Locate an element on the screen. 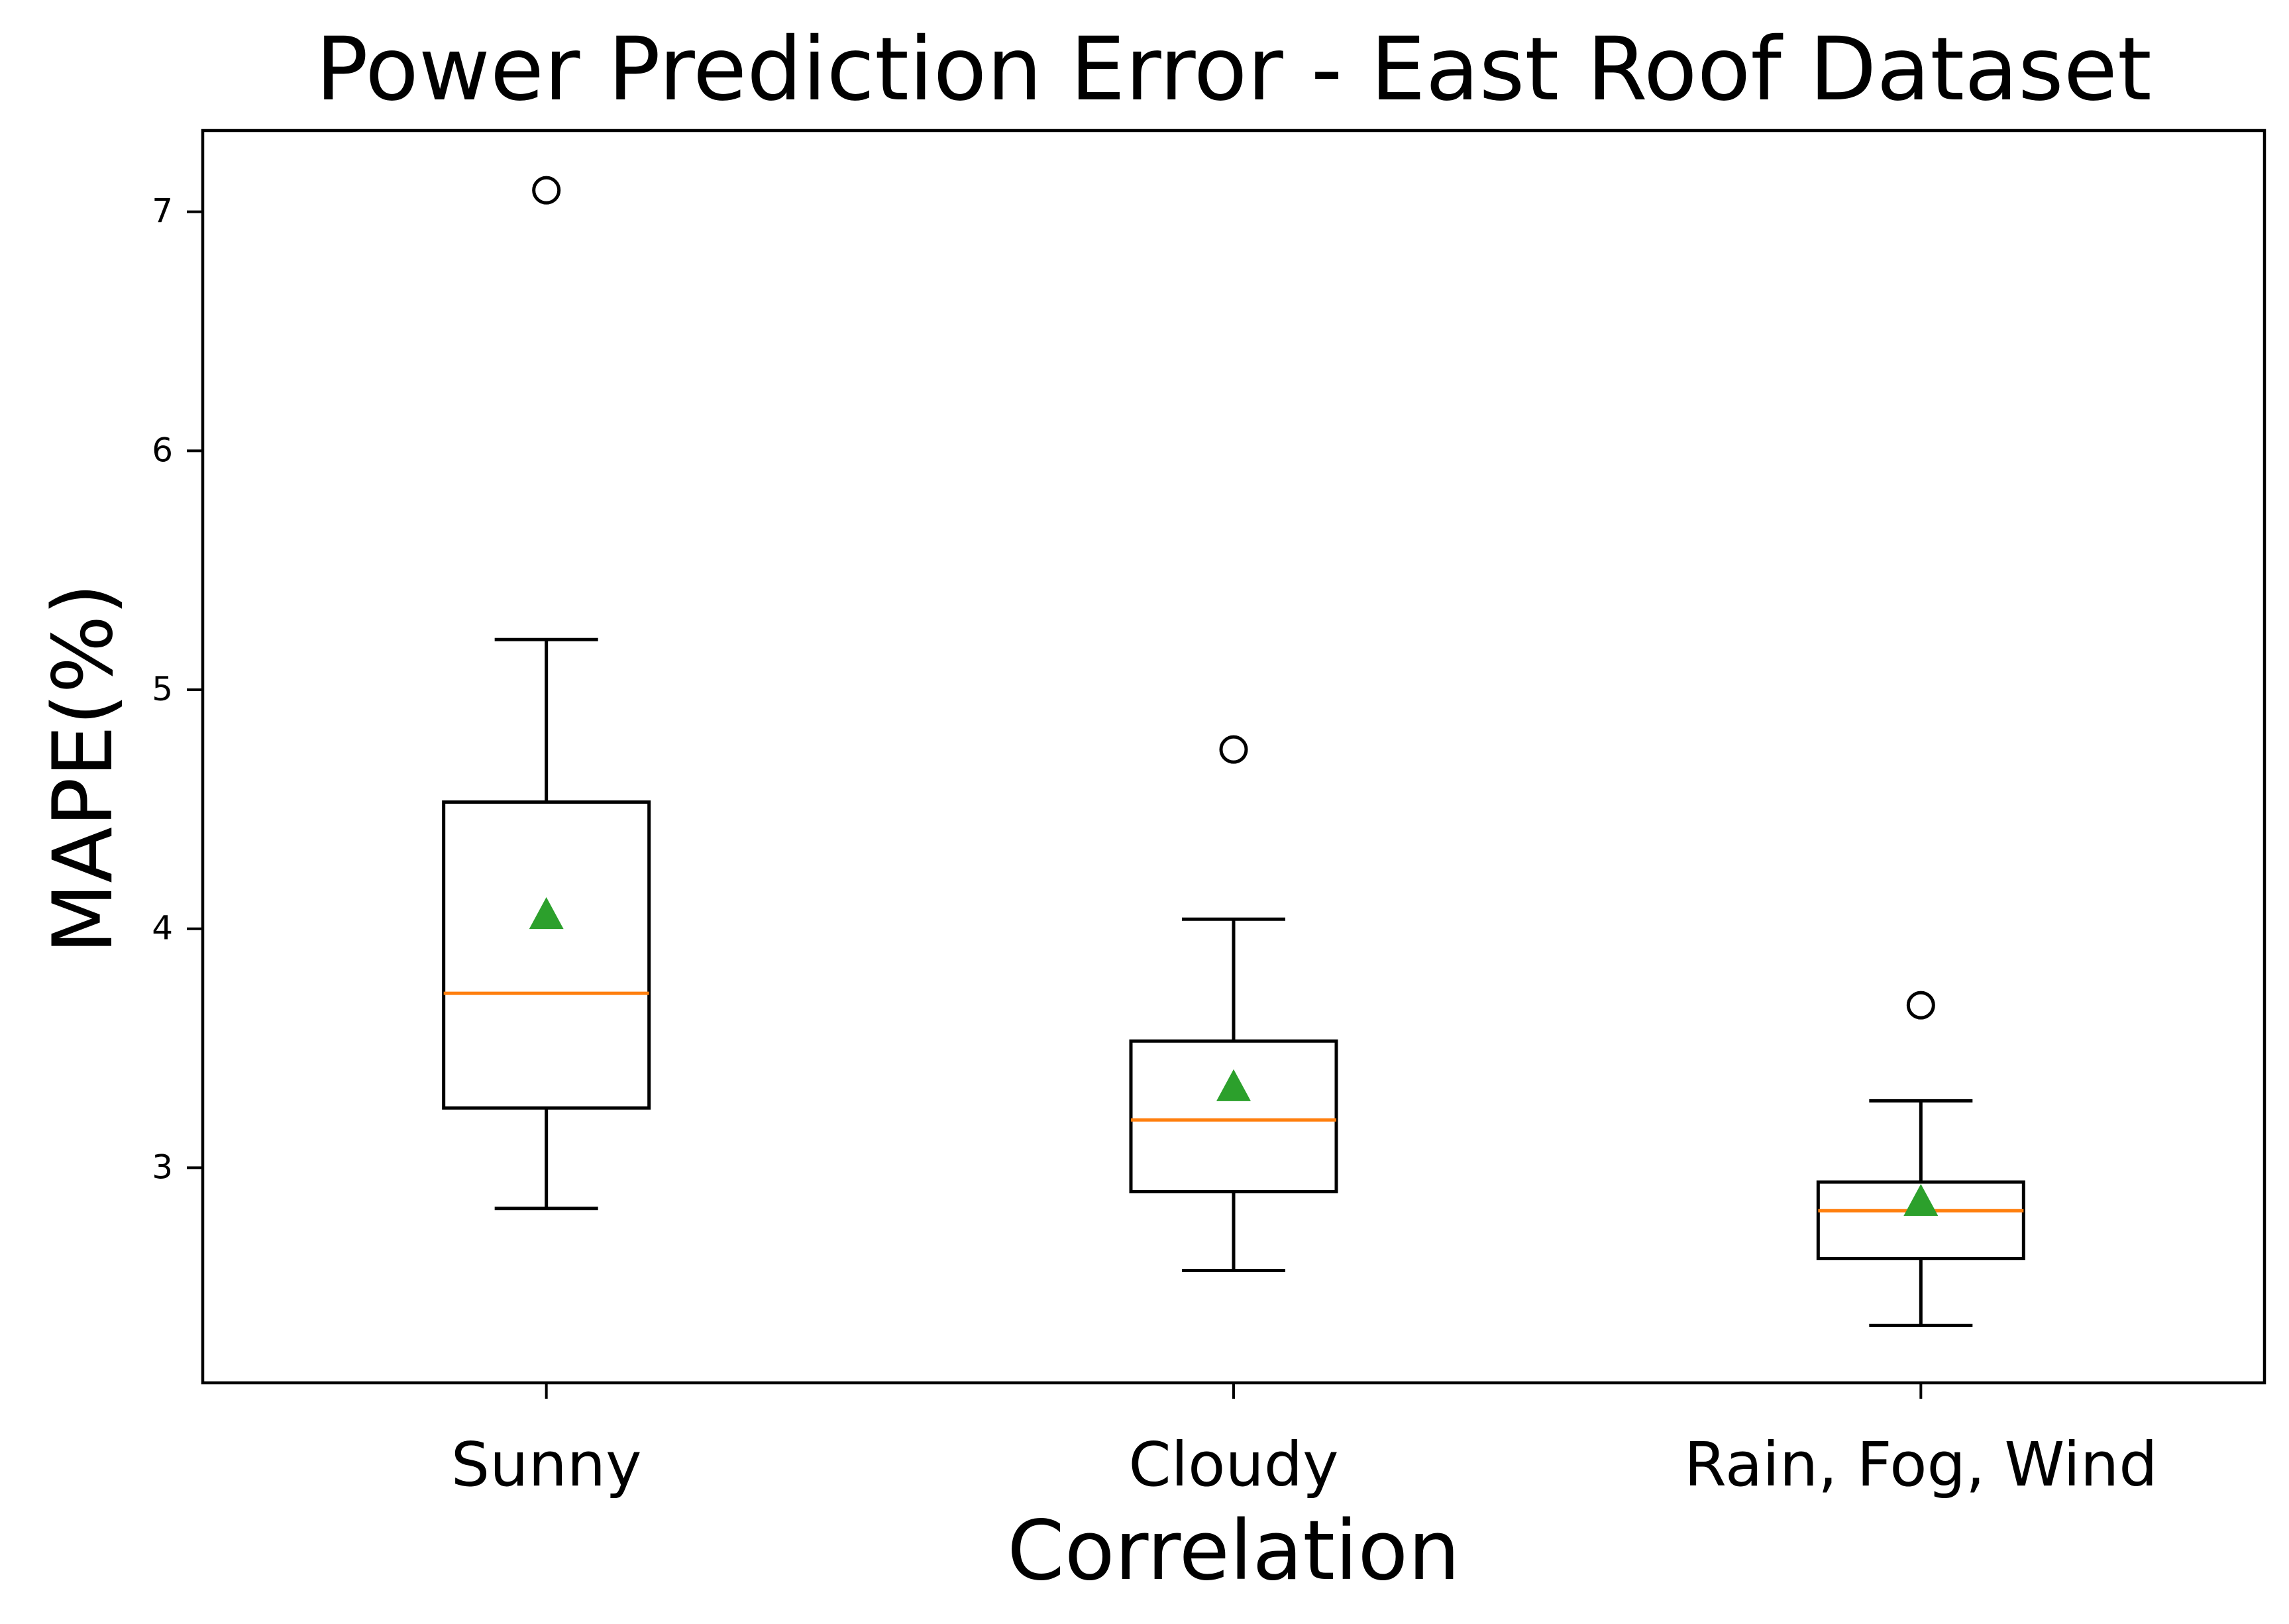 This screenshot has width=2289, height=1624. x-tick-label: Cloudy is located at coordinates (1233, 1464).